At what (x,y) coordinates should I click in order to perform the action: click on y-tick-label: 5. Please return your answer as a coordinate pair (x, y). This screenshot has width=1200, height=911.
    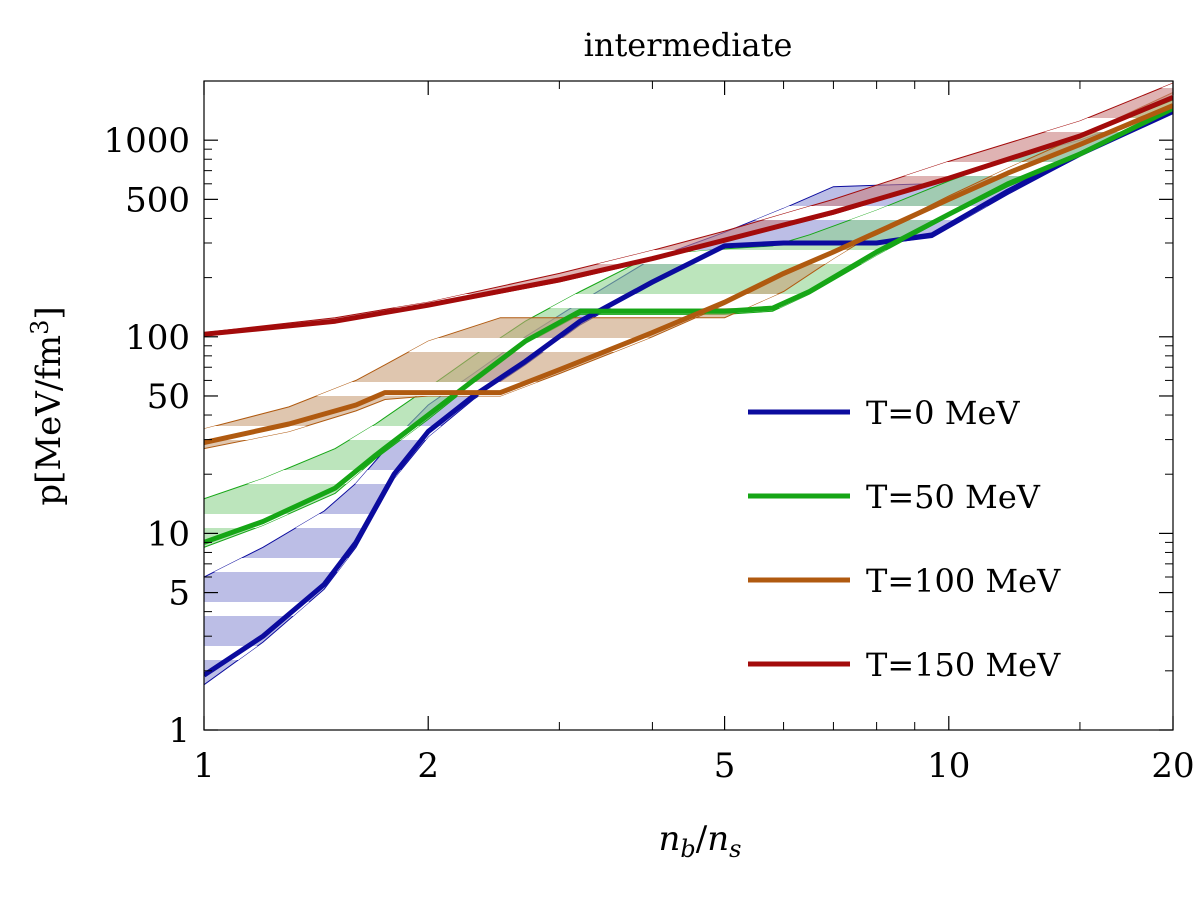
    Looking at the image, I should click on (179, 594).